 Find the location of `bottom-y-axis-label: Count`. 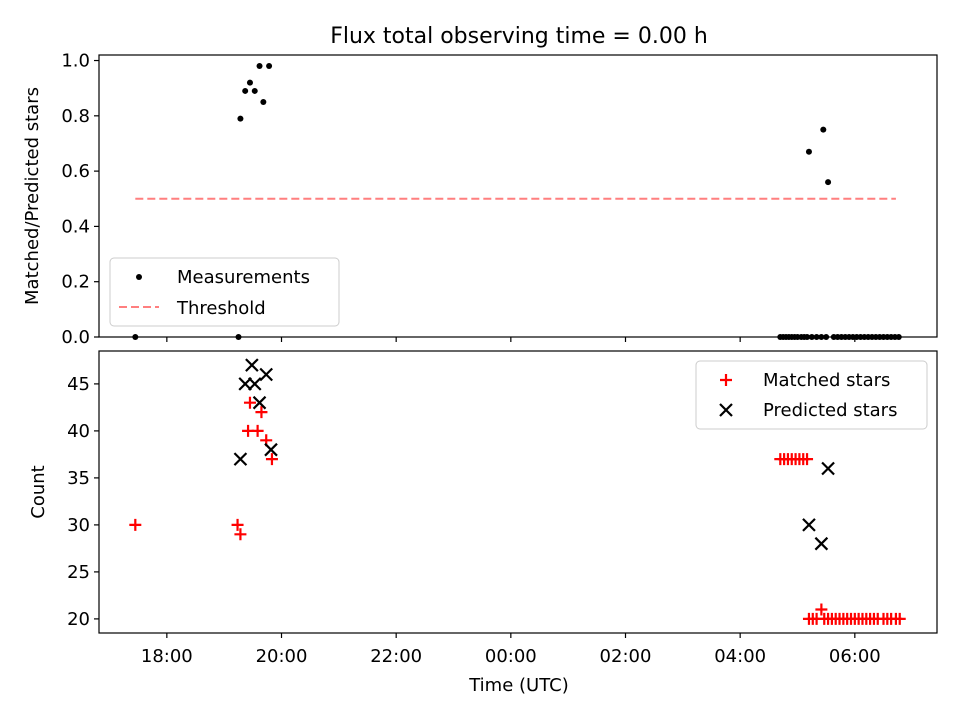

bottom-y-axis-label: Count is located at coordinates (38, 491).